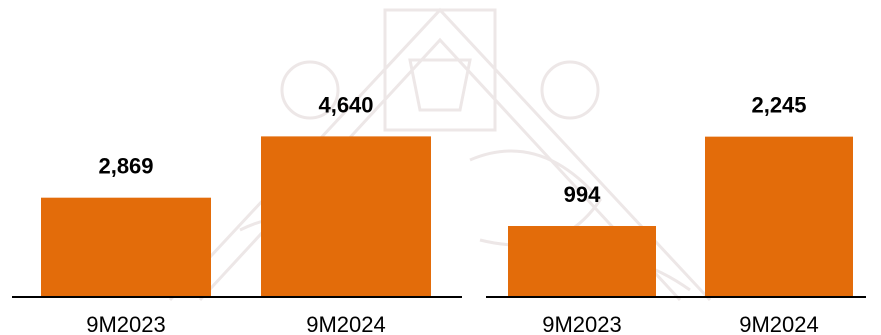 Image resolution: width=881 pixels, height=335 pixels. I want to click on data-label: 994, so click(582, 194).